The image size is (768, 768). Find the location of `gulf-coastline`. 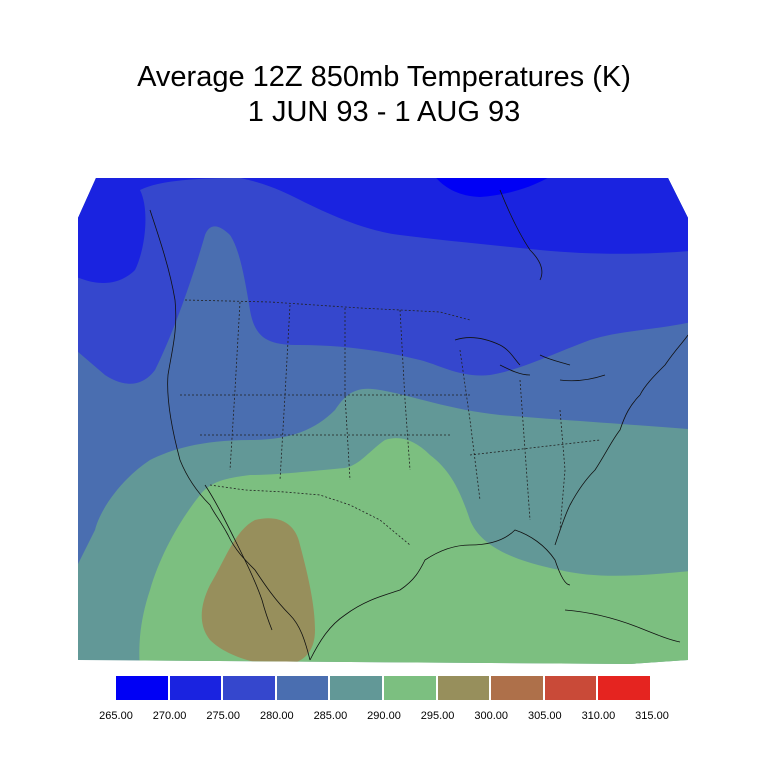

gulf-coastline is located at coordinates (440, 595).